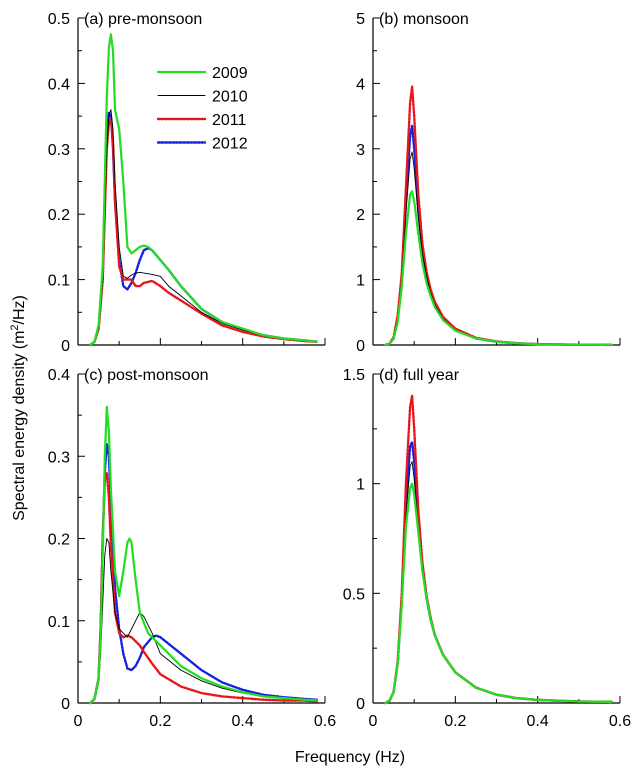  Describe the element at coordinates (229, 120) in the screenshot. I see `legend-label-2011: 2011` at that location.